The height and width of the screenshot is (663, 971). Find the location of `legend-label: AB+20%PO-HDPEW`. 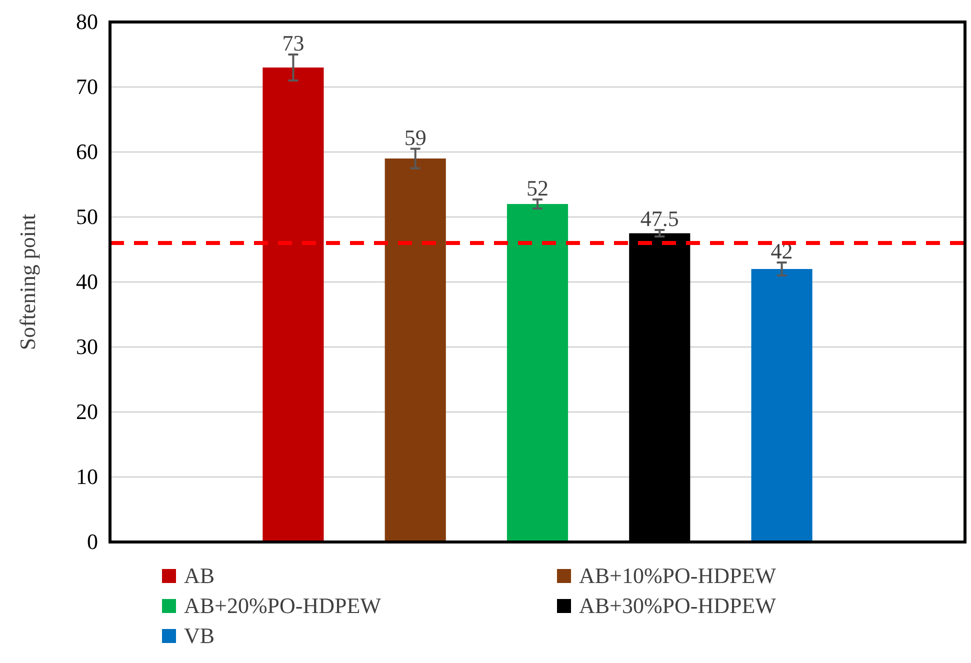

legend-label: AB+20%PO-HDPEW is located at coordinates (283, 605).